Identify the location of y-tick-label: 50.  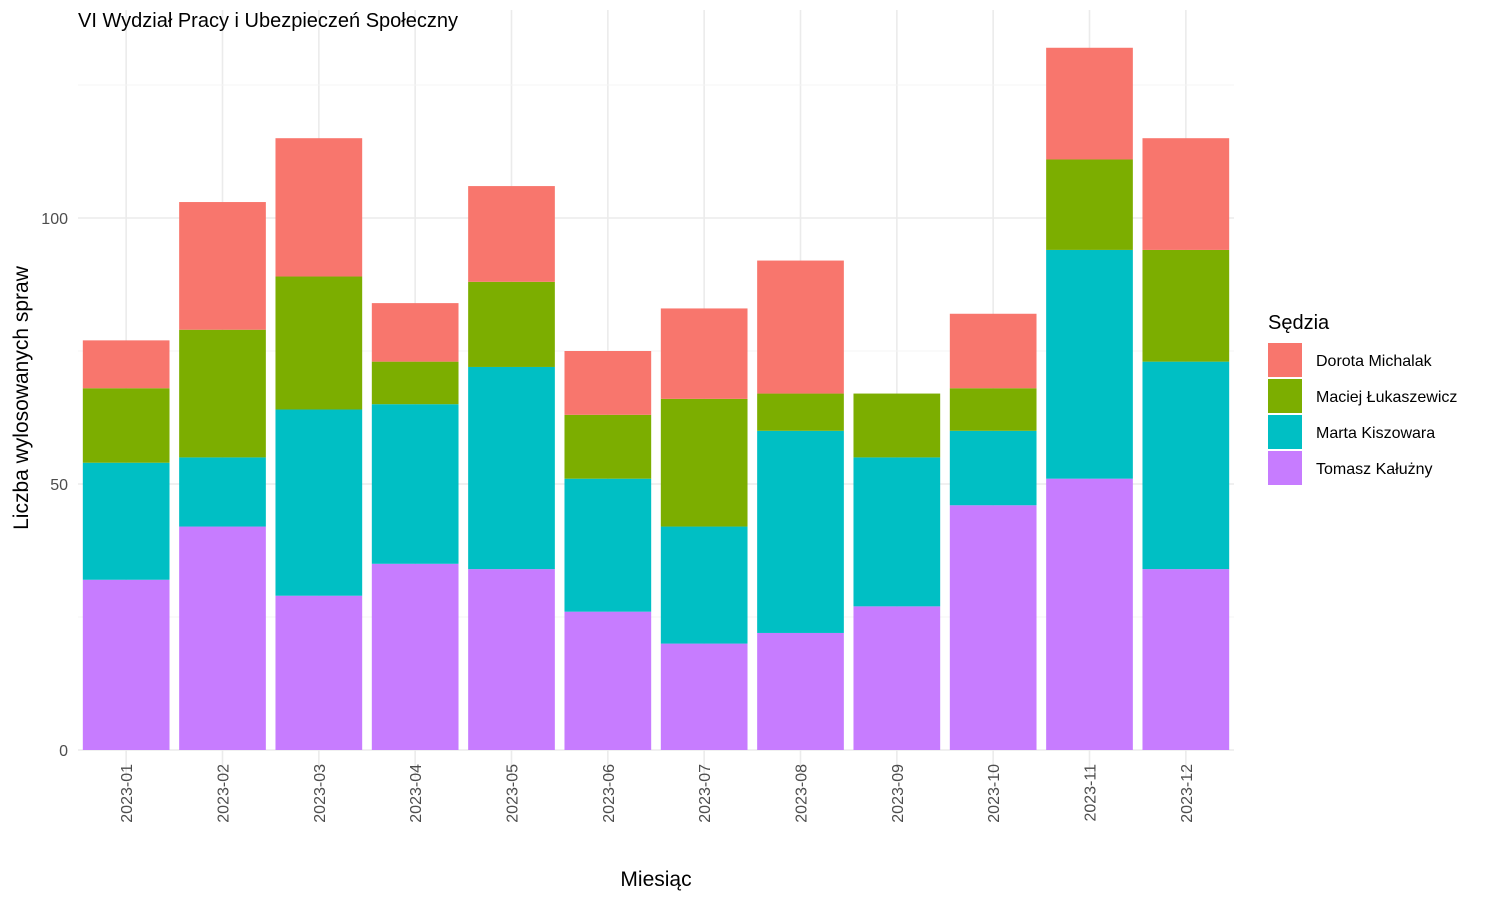
(59, 485).